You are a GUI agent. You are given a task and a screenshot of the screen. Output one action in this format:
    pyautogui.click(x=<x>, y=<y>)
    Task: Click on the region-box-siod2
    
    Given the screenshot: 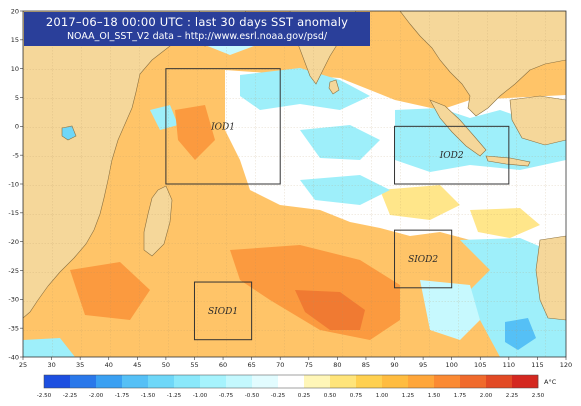 What is the action you would take?
    pyautogui.click(x=423, y=259)
    